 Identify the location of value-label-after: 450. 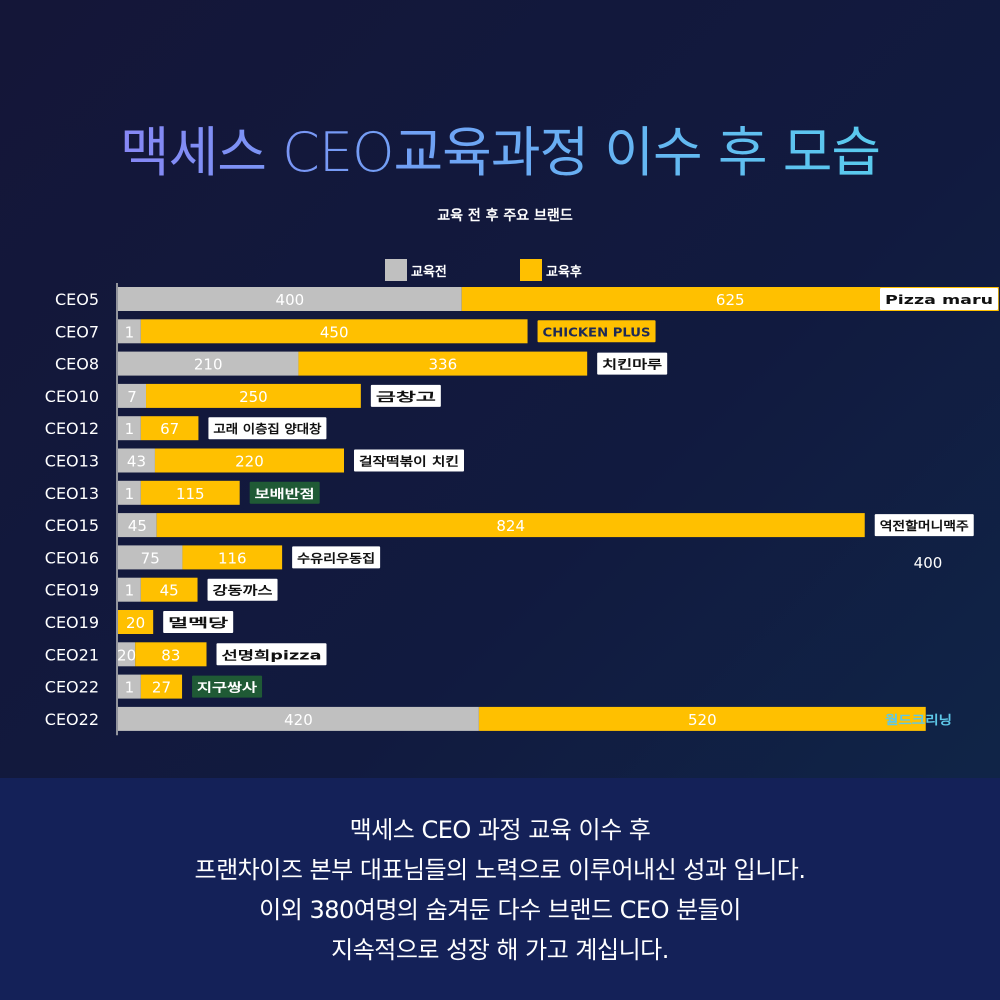
(334, 332).